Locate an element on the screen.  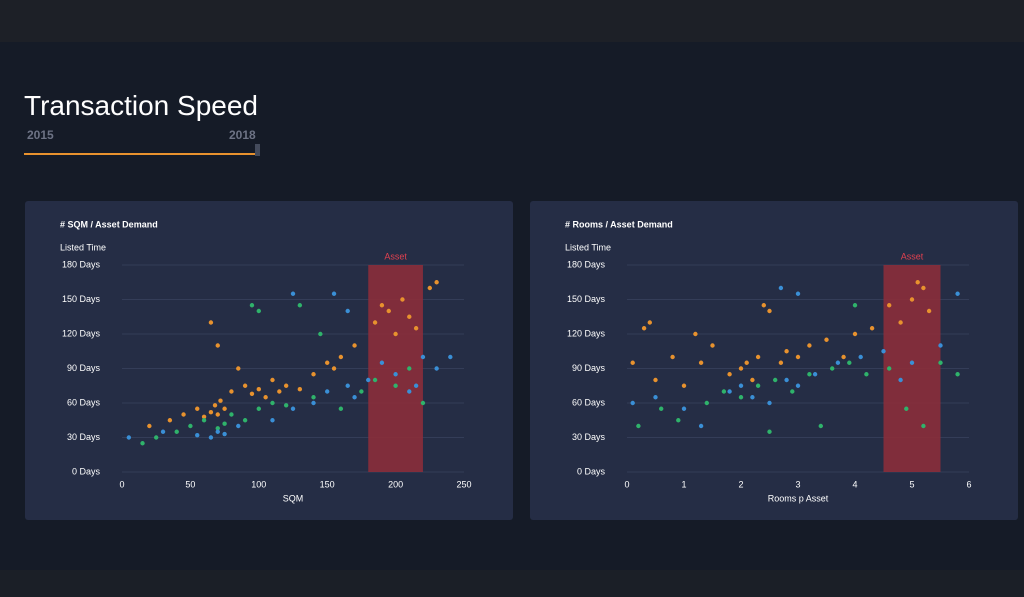
slider-end: 2018 is located at coordinates (242, 135).